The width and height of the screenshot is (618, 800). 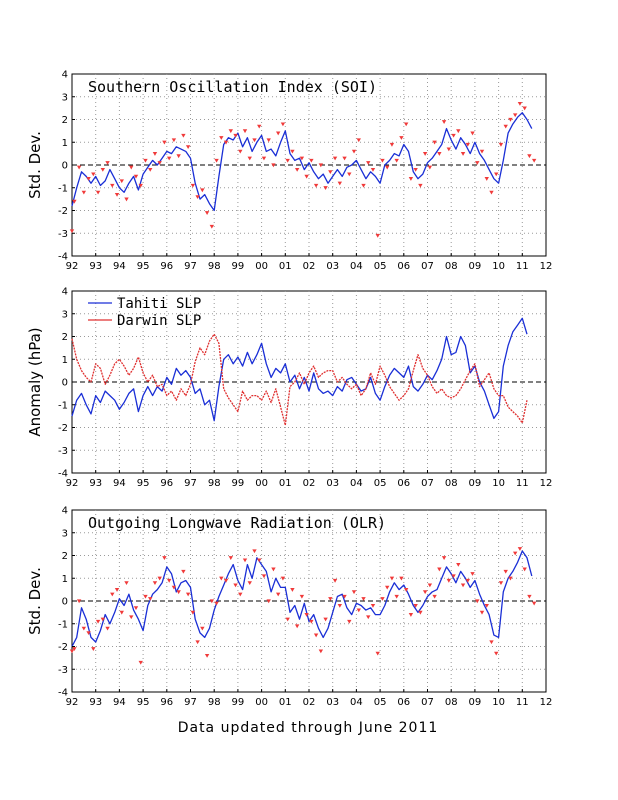 I want to click on slp-x-tick-label: 06, so click(x=403, y=483).